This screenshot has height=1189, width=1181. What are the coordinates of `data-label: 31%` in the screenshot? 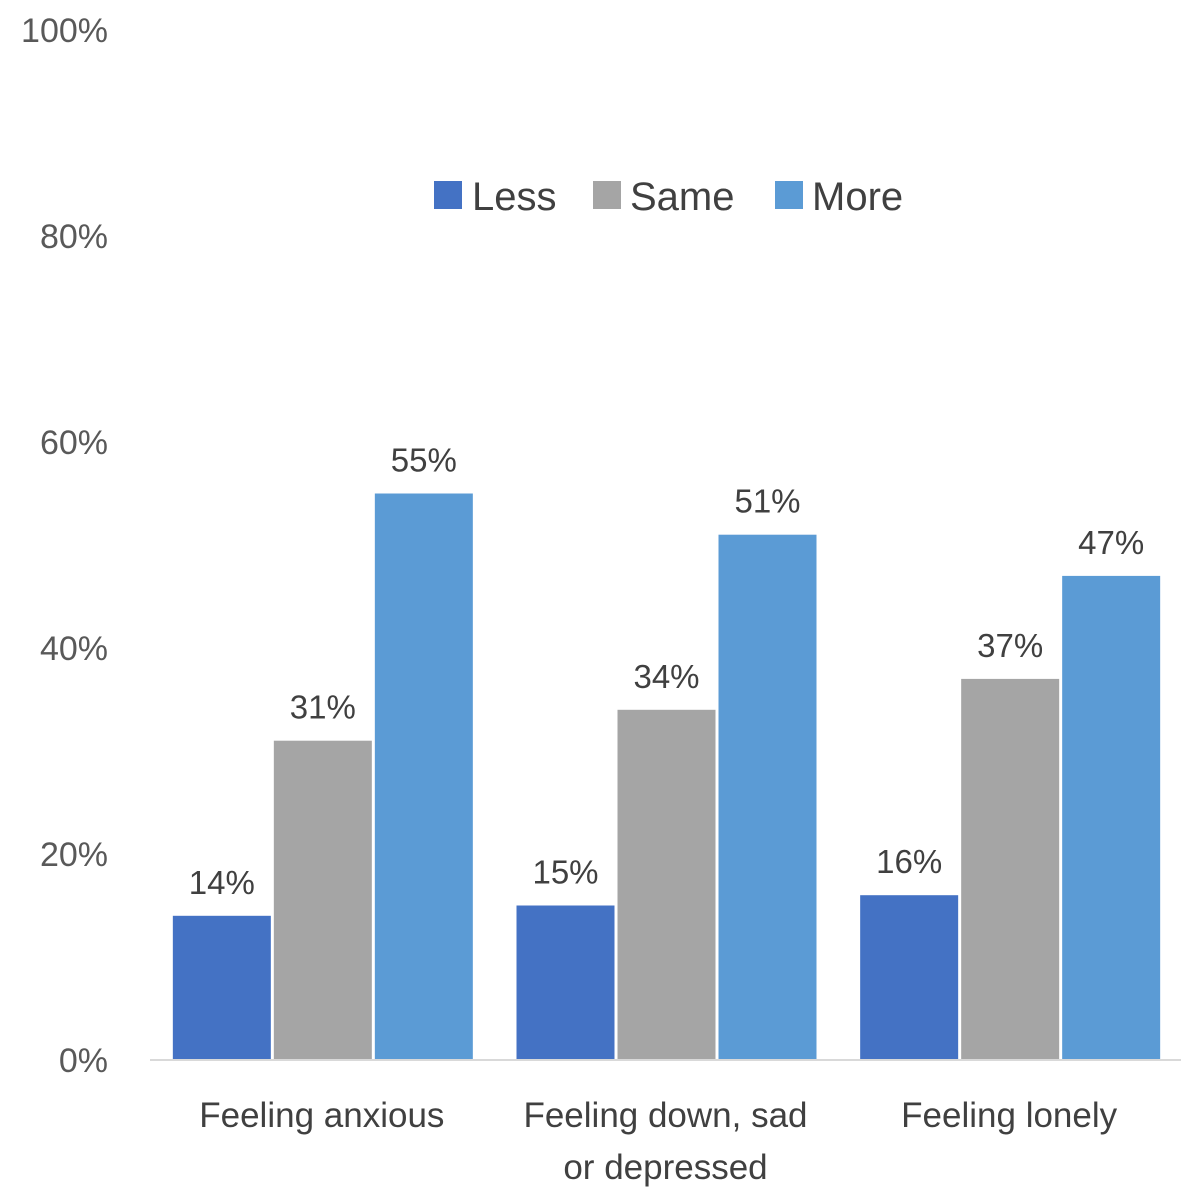 It's located at (323, 707).